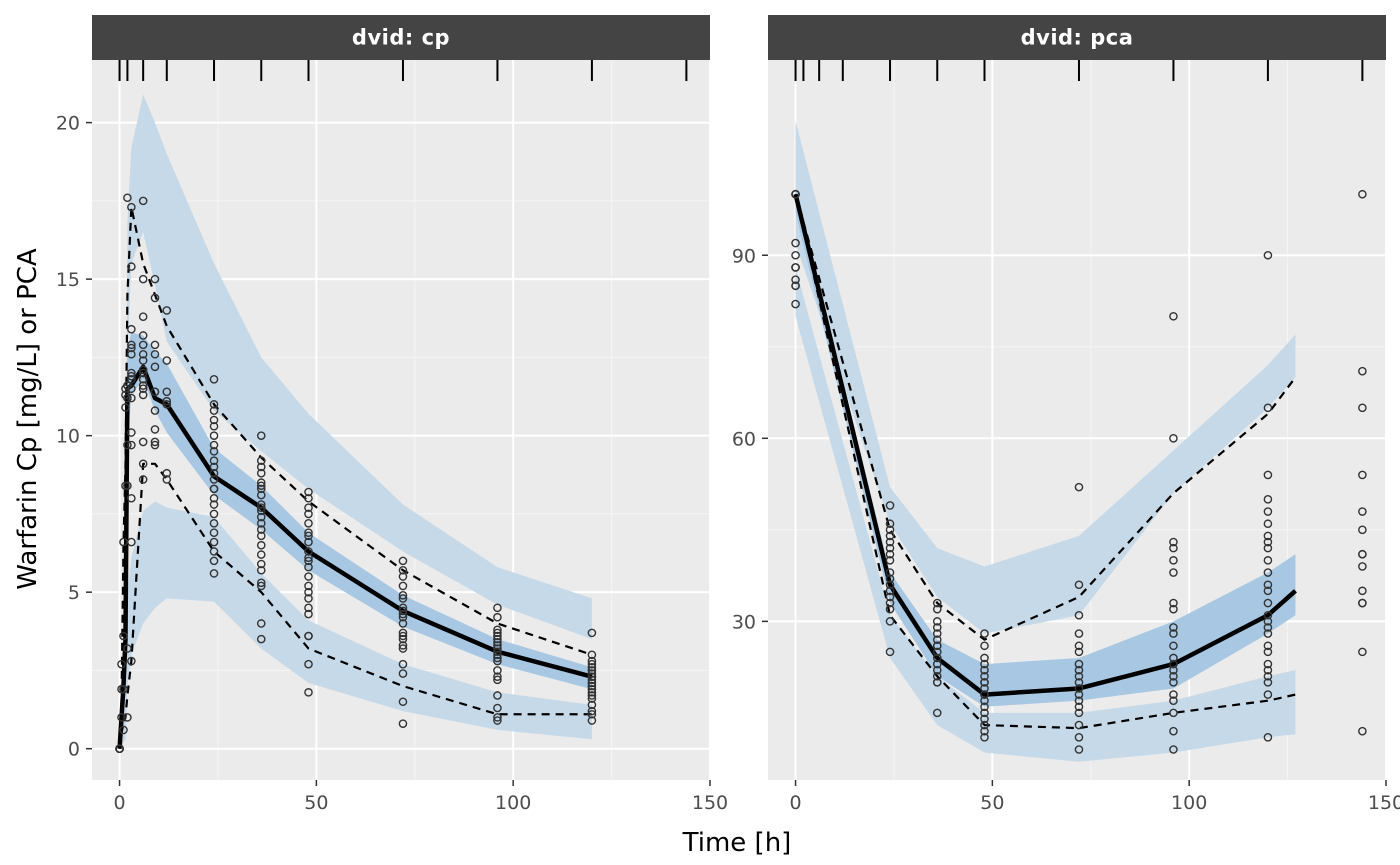  What do you see at coordinates (74, 750) in the screenshot?
I see `y-tick-label: 0` at bounding box center [74, 750].